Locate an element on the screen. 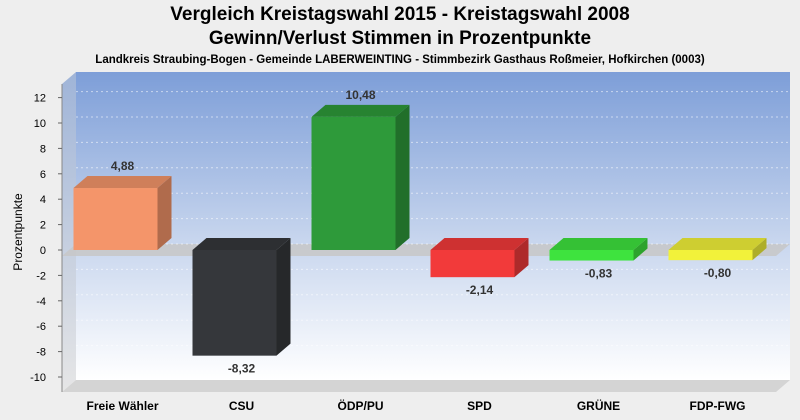 This screenshot has width=800, height=420. data-label-3: 10,48 is located at coordinates (360, 95).